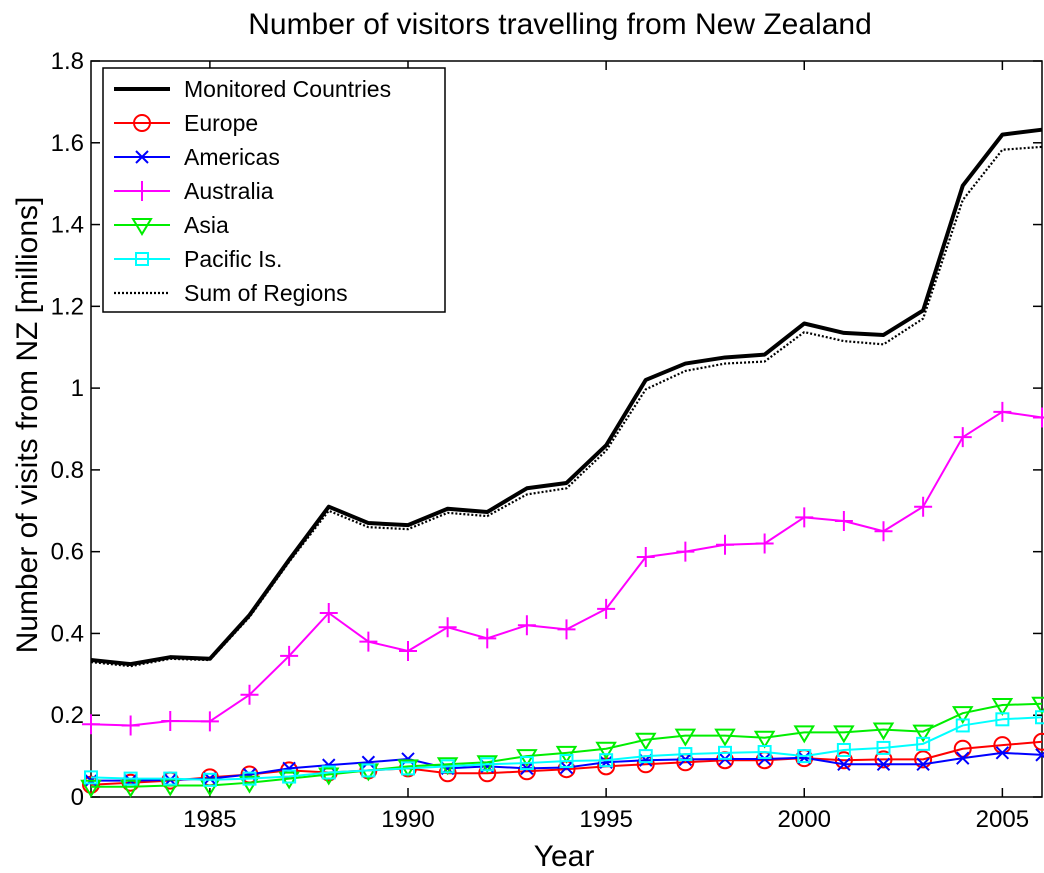 The width and height of the screenshot is (1044, 873). What do you see at coordinates (266, 293) in the screenshot?
I see `legend-label: Sum of Regions` at bounding box center [266, 293].